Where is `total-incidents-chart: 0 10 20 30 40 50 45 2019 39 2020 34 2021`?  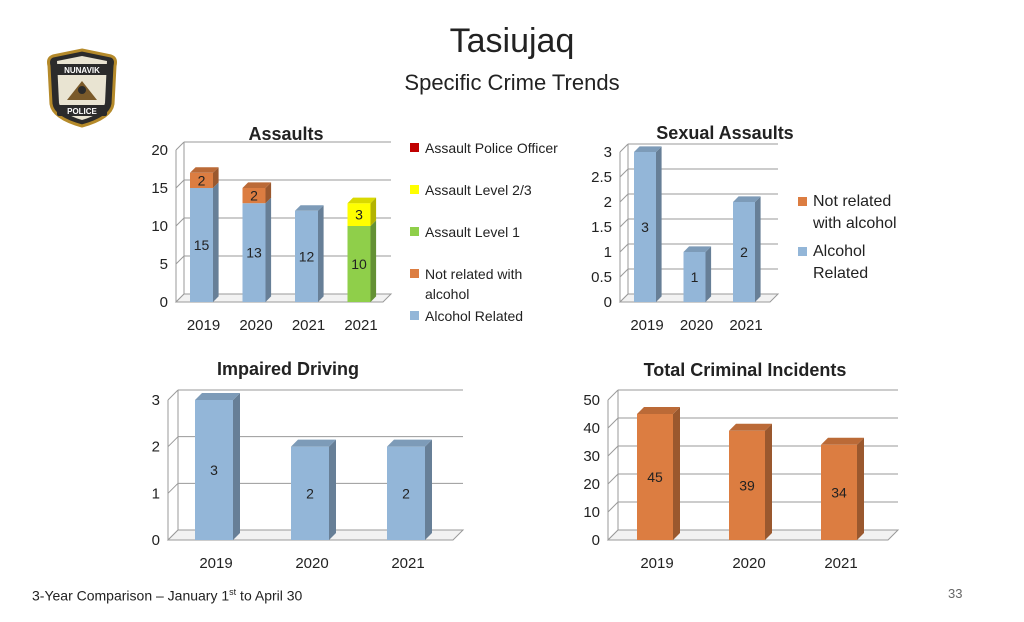
total-incidents-chart: 0 10 20 30 40 50 45 2019 39 2020 34 2021 is located at coordinates (741, 480).